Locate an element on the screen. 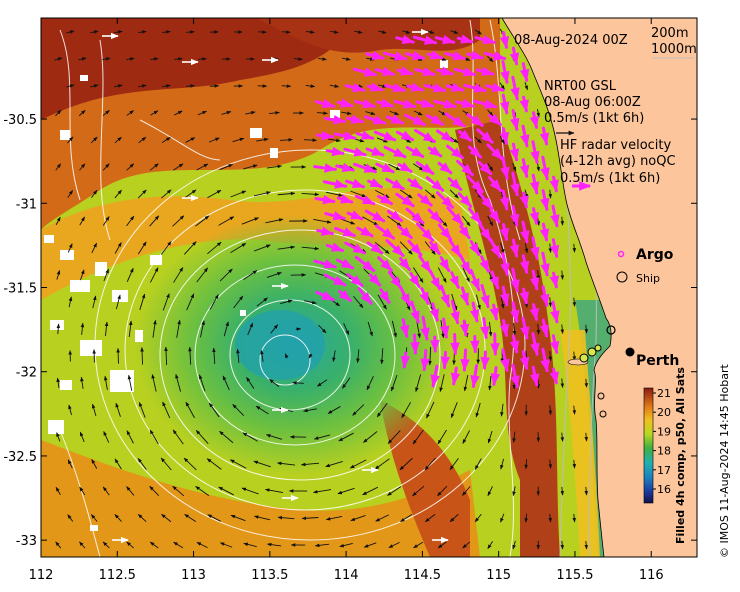  argo-marker is located at coordinates (621, 254).